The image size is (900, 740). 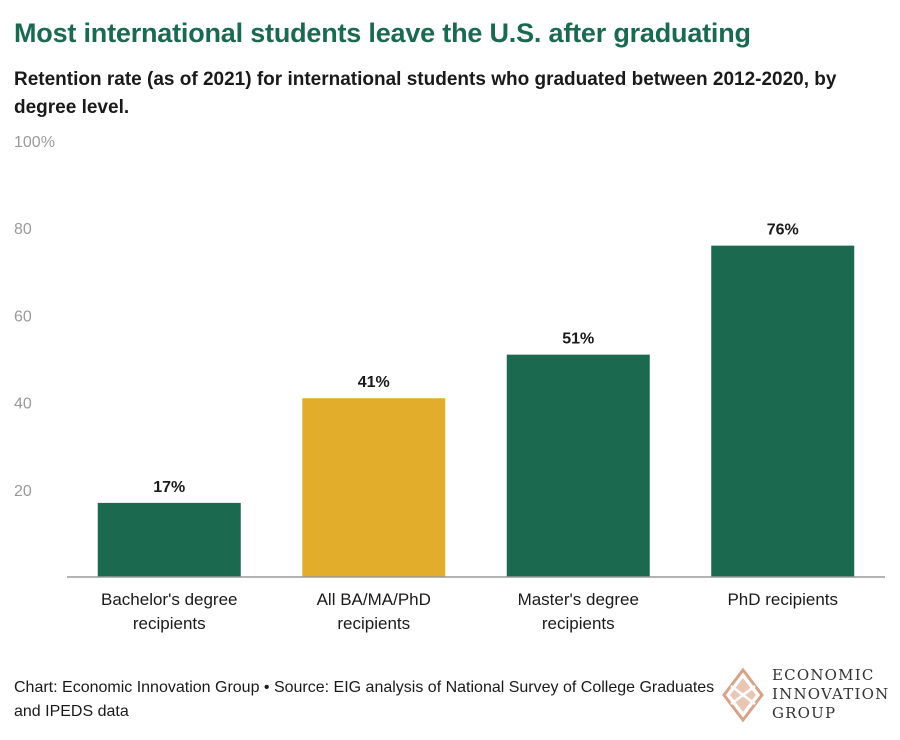 I want to click on logo-line: ECONOMIC, so click(x=823, y=675).